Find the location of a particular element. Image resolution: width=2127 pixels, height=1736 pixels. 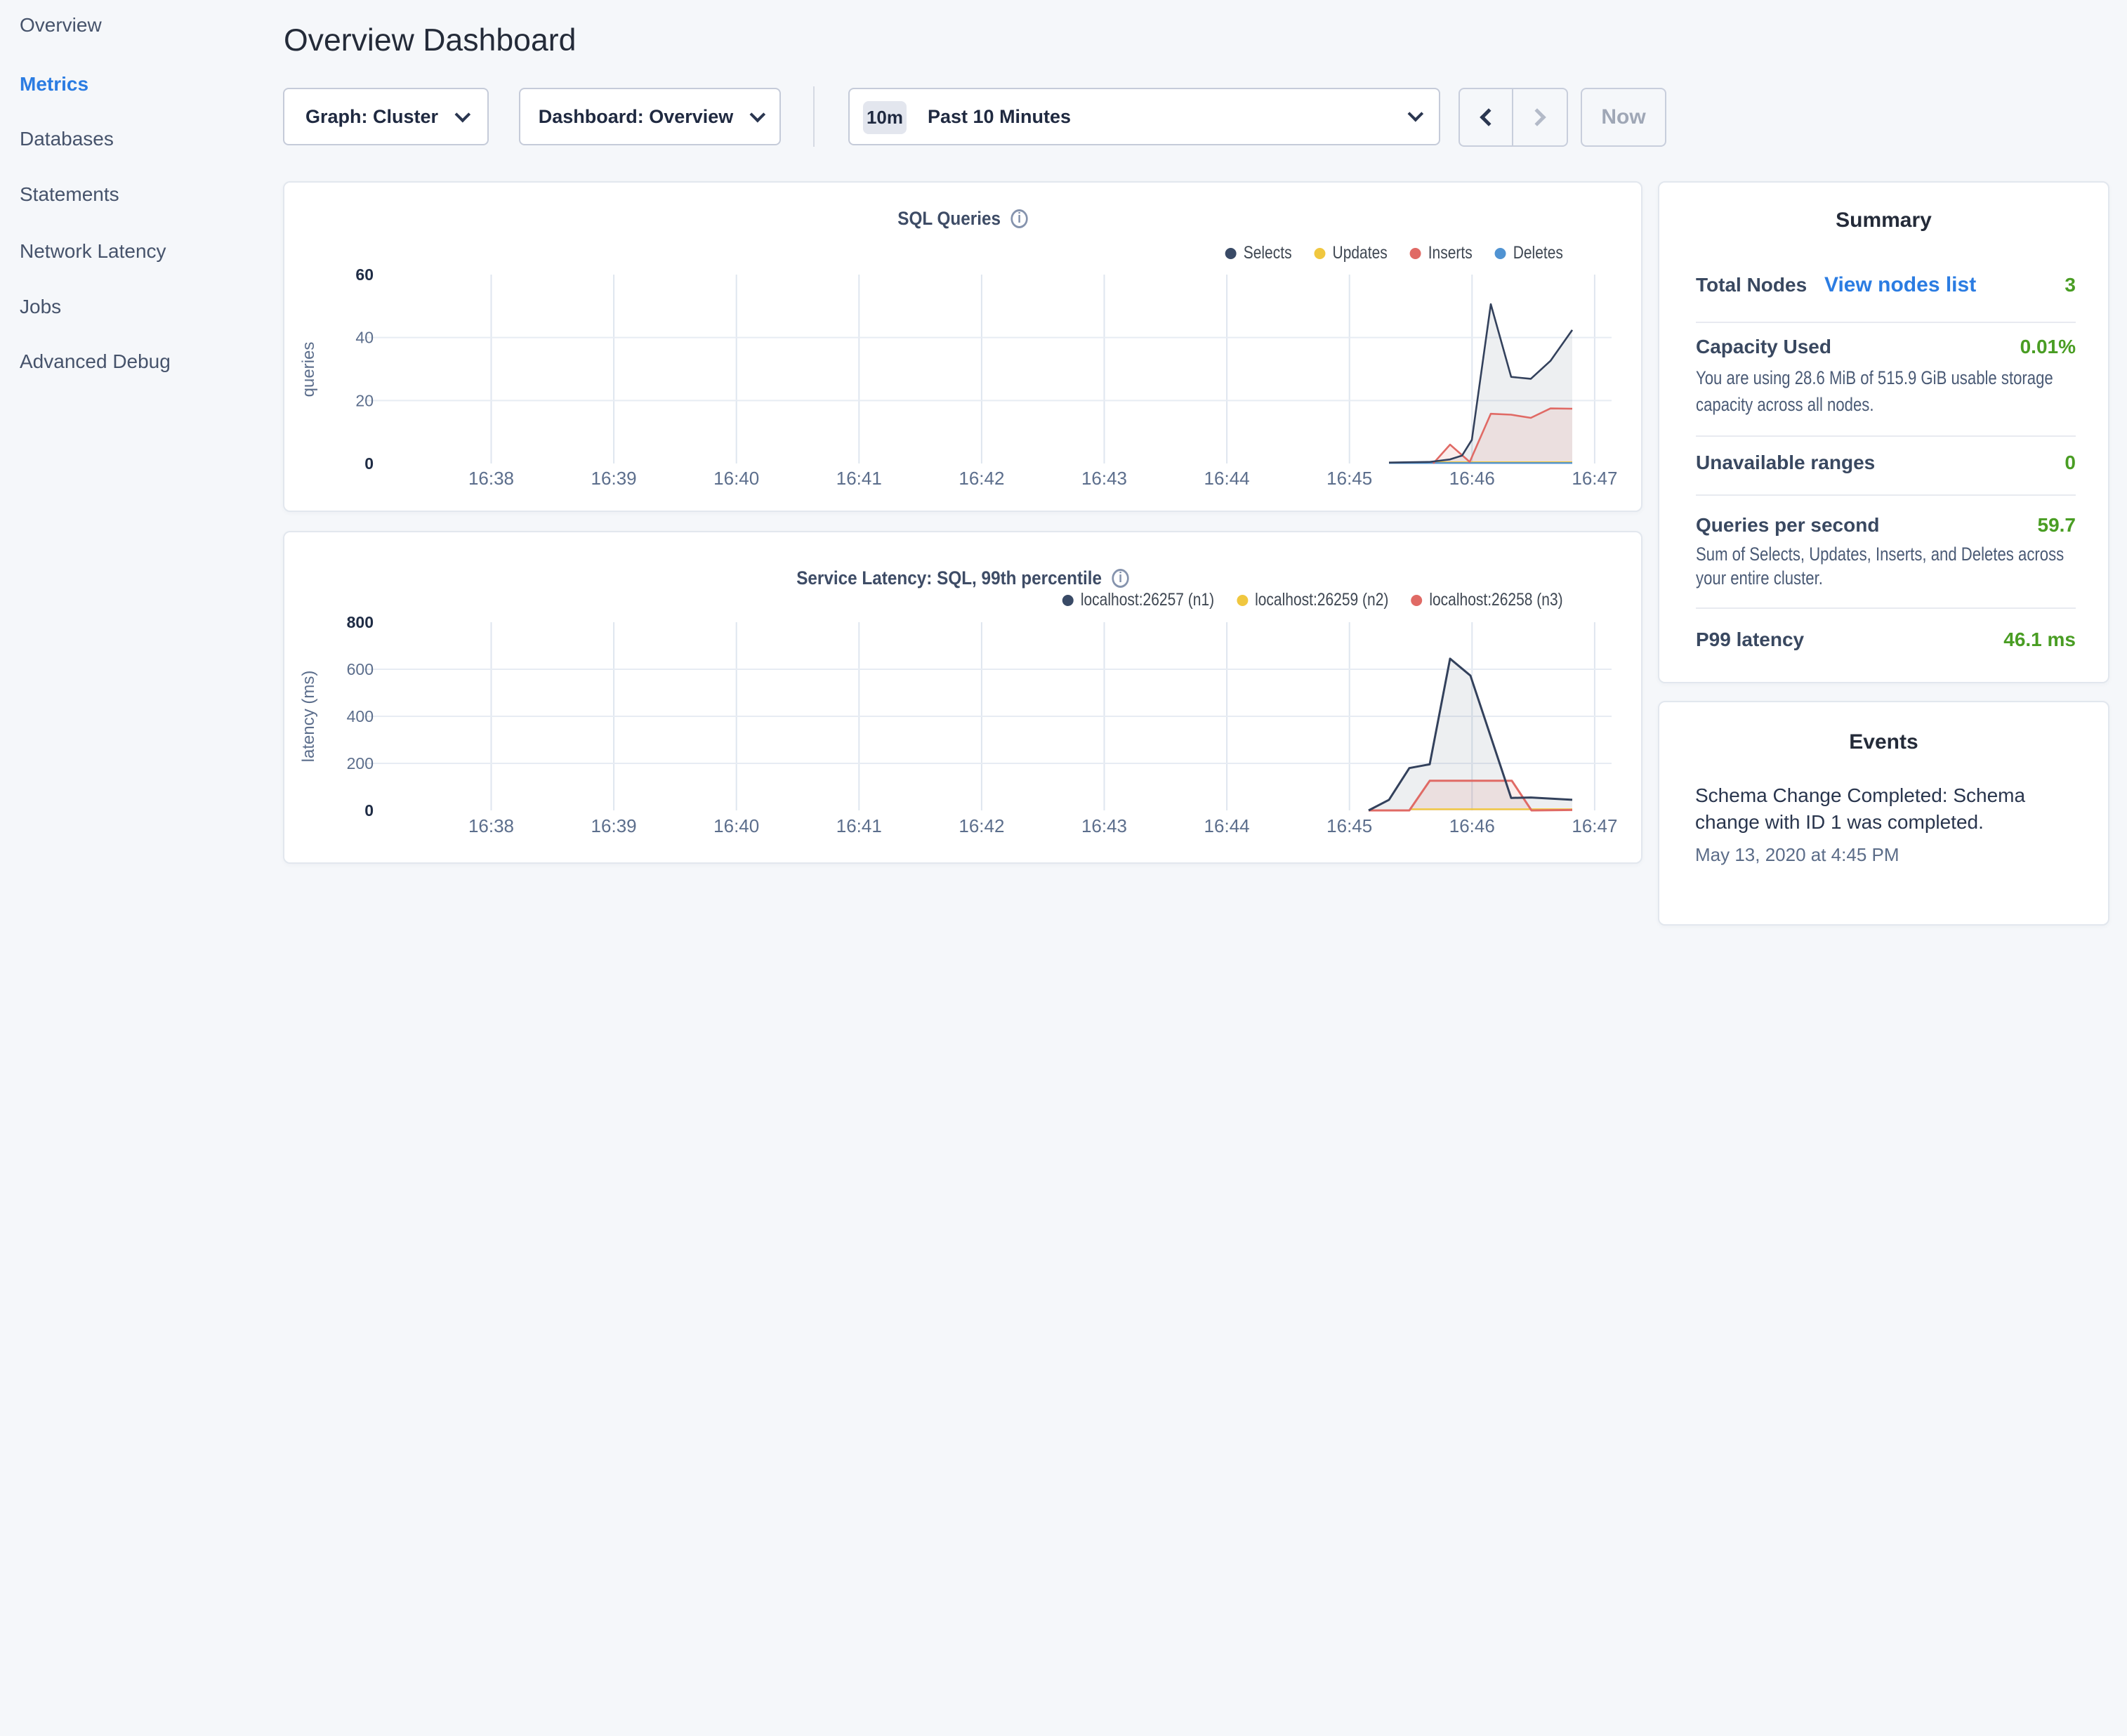

svg-text: 600 is located at coordinates (360, 669).